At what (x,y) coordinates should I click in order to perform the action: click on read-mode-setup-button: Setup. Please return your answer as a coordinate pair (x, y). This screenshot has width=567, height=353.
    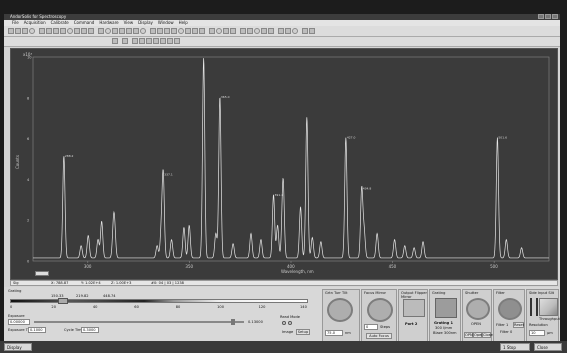
    Looking at the image, I should click on (303, 332).